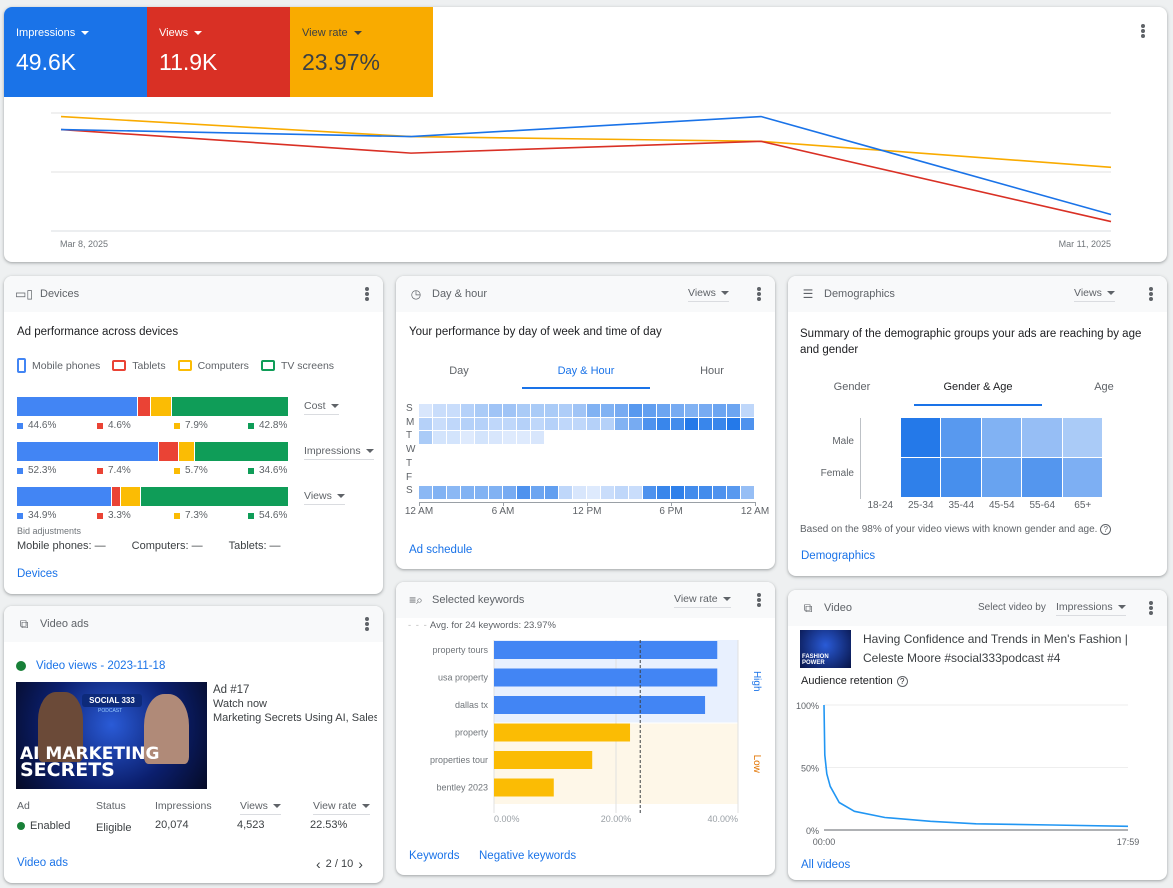 The width and height of the screenshot is (1173, 888). What do you see at coordinates (110, 711) in the screenshot?
I see `brand-sub: PODCAST` at bounding box center [110, 711].